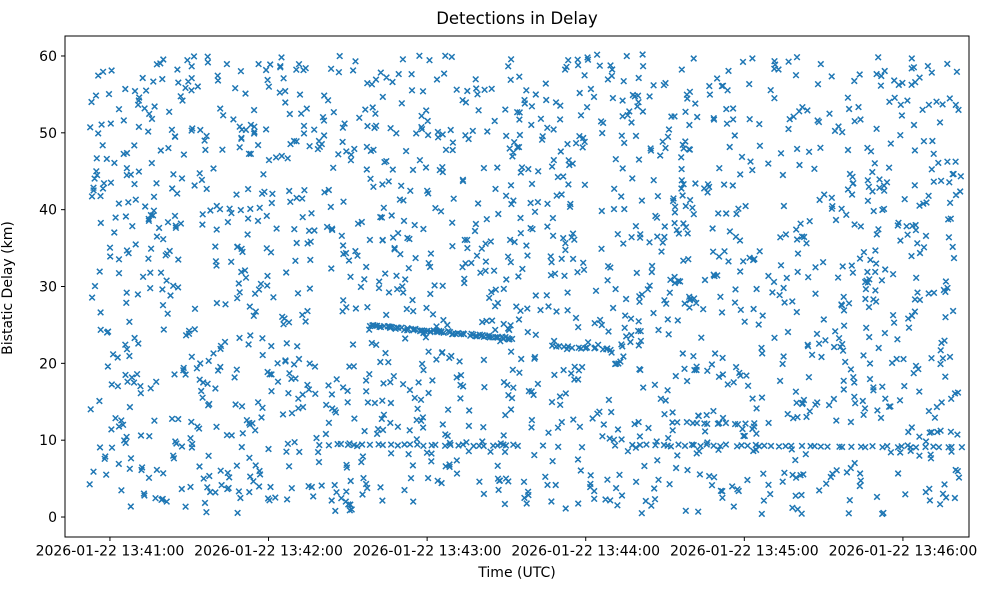 Image resolution: width=983 pixels, height=590 pixels. I want to click on x-tick-label: 2026-01-22 13:45:00, so click(744, 552).